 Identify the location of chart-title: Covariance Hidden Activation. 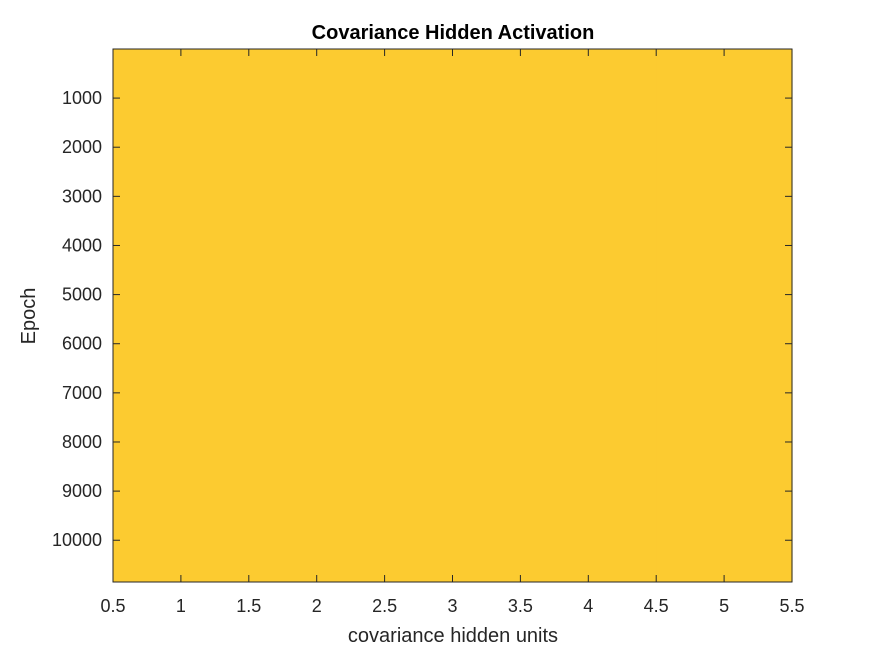
(453, 33).